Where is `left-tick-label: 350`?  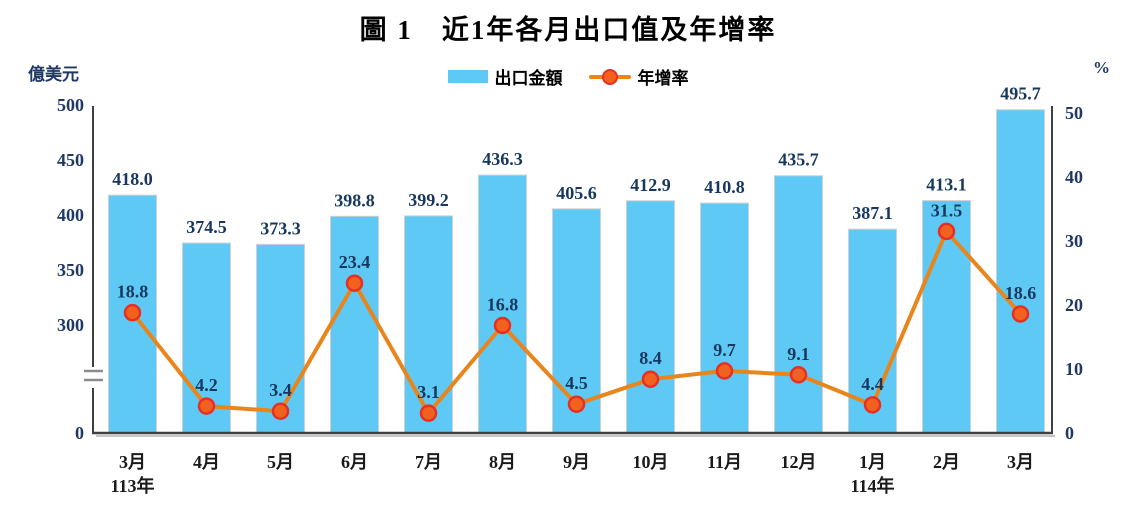
left-tick-label: 350 is located at coordinates (70, 270).